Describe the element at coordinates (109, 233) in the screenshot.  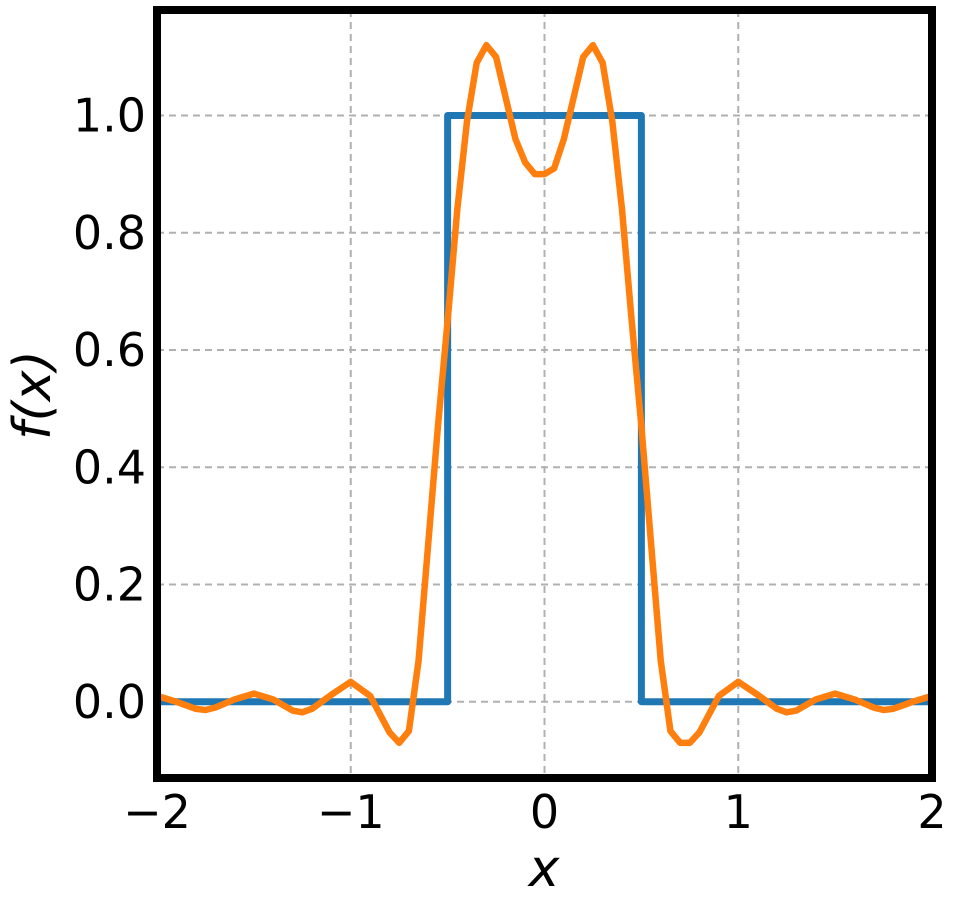
I see `y-tick-label: 0.8` at that location.